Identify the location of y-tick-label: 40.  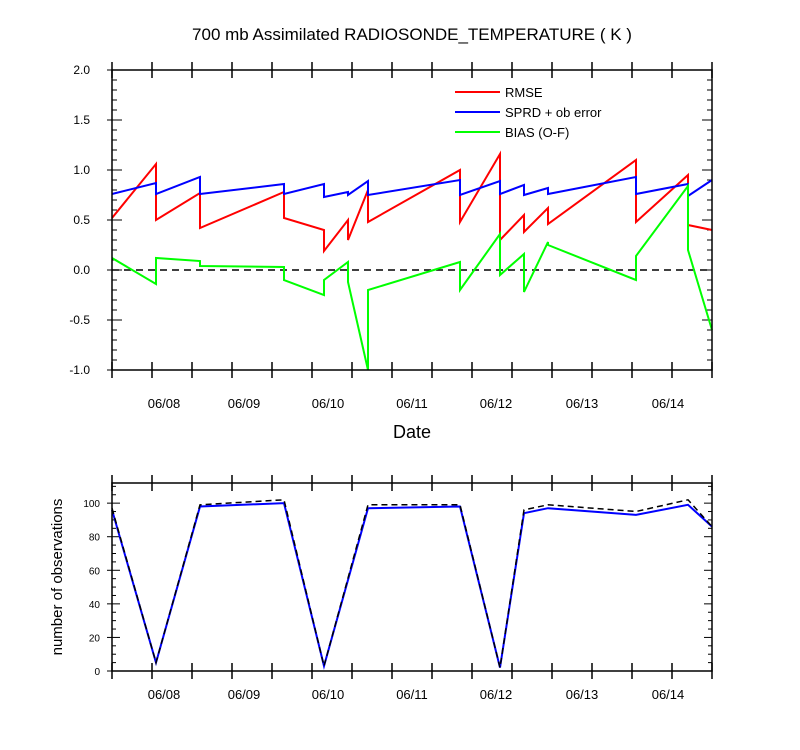
(95, 605).